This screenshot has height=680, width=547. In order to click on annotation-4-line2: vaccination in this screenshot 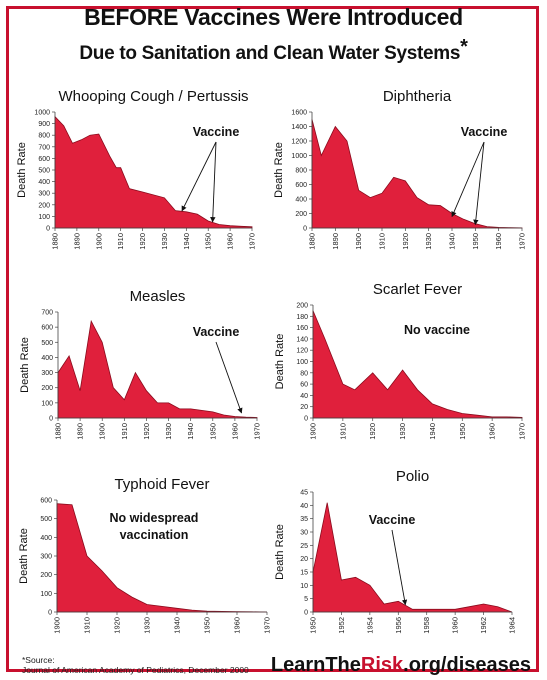, I will do `click(154, 535)`.